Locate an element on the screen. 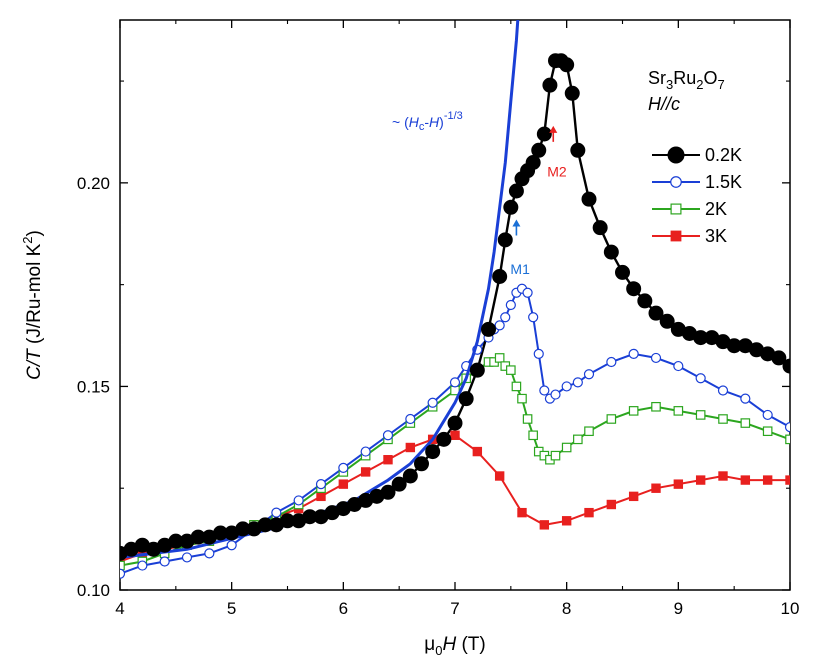 Image resolution: width=830 pixels, height=668 pixels. legend-label-1.5K: 1.5K is located at coordinates (723, 182).